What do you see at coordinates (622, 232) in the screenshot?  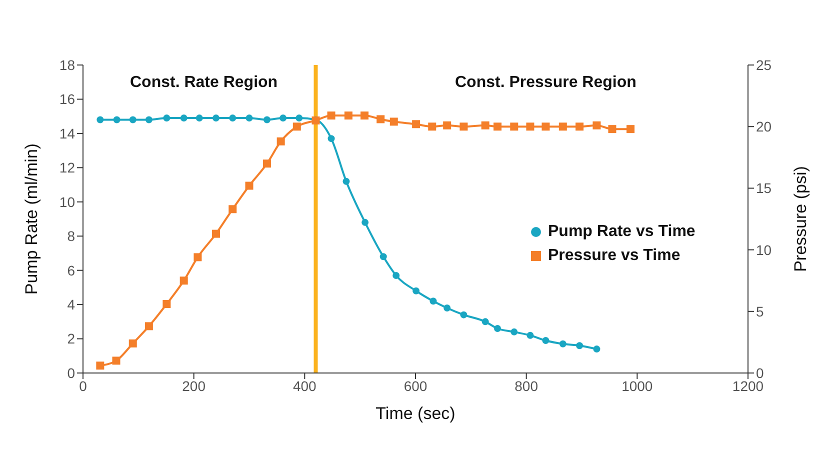 I see `legend-label: Pump Rate vs Time` at bounding box center [622, 232].